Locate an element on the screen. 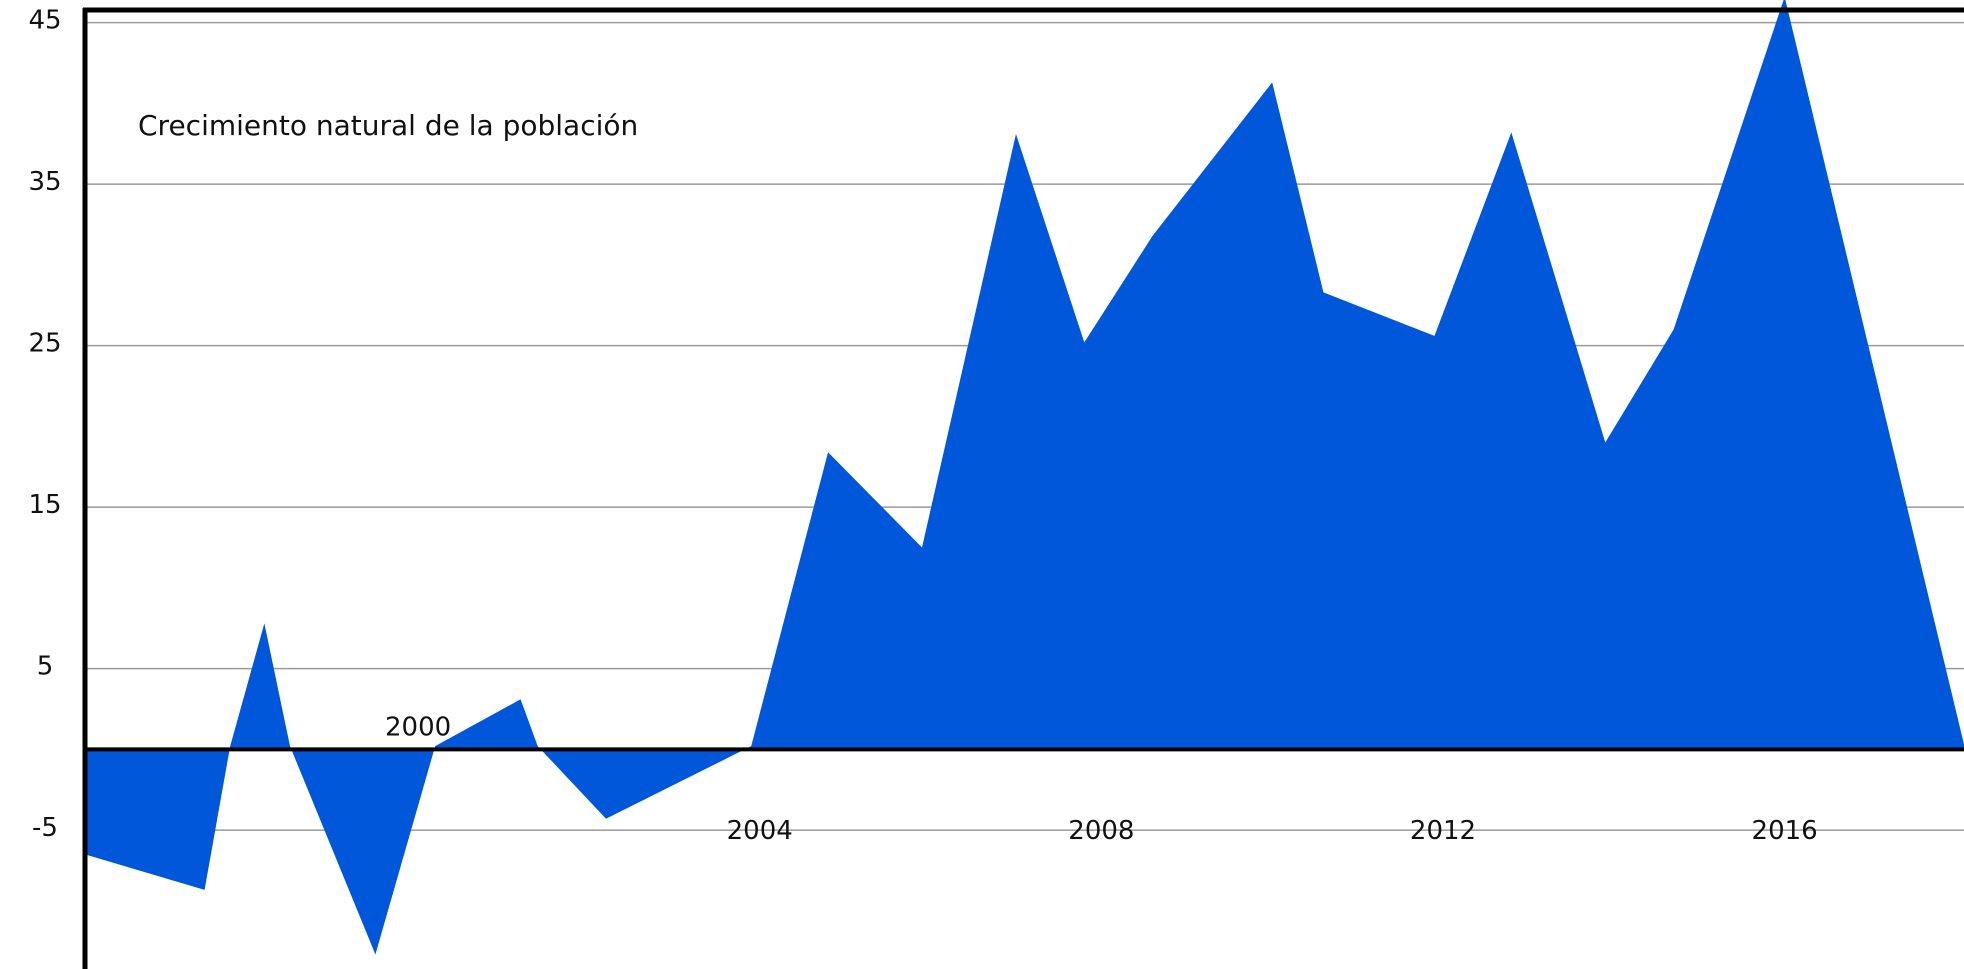  y-tick-label: 15 is located at coordinates (44, 505).